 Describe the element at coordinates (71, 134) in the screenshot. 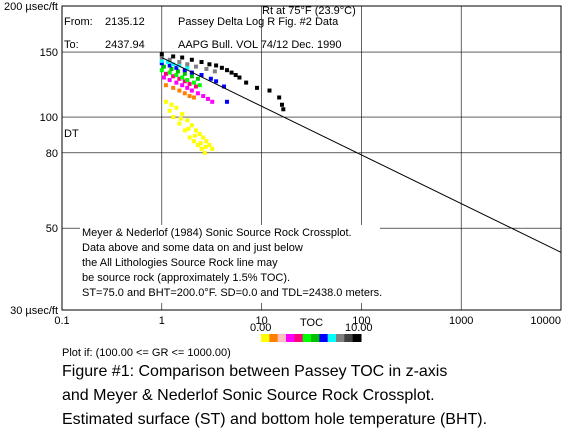

I see `y-axis-label: DT` at that location.